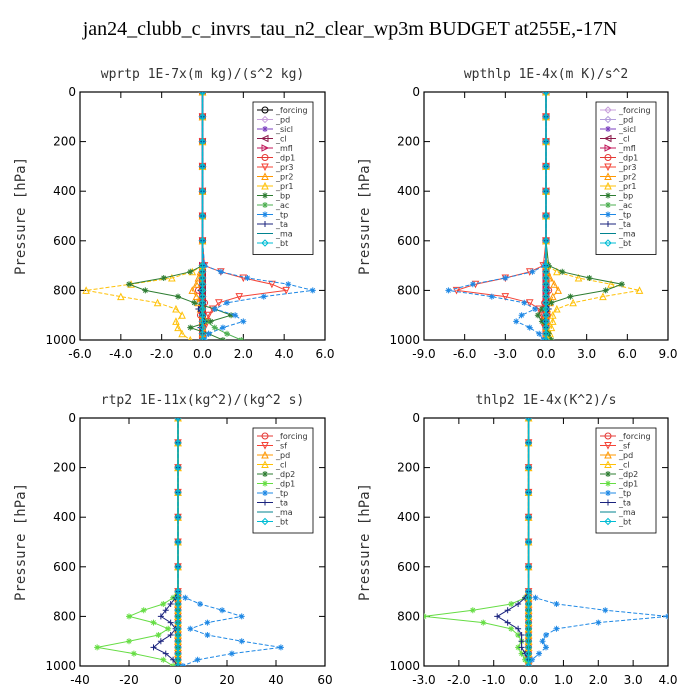  I want to click on legend: _forcing_sf_pd_cl_dp2_dp1_tp_ta_ma_bt, so click(283, 480).